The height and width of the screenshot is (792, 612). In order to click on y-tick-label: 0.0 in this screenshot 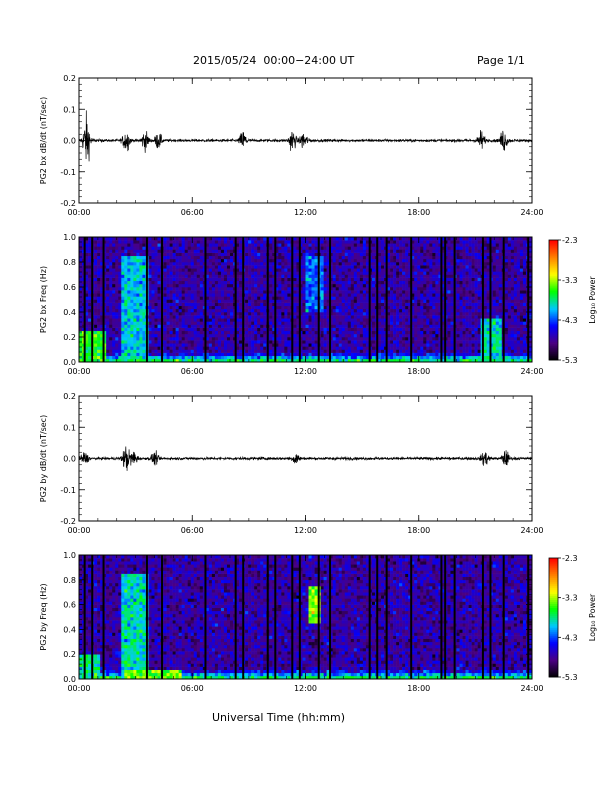, I will do `click(69, 141)`.